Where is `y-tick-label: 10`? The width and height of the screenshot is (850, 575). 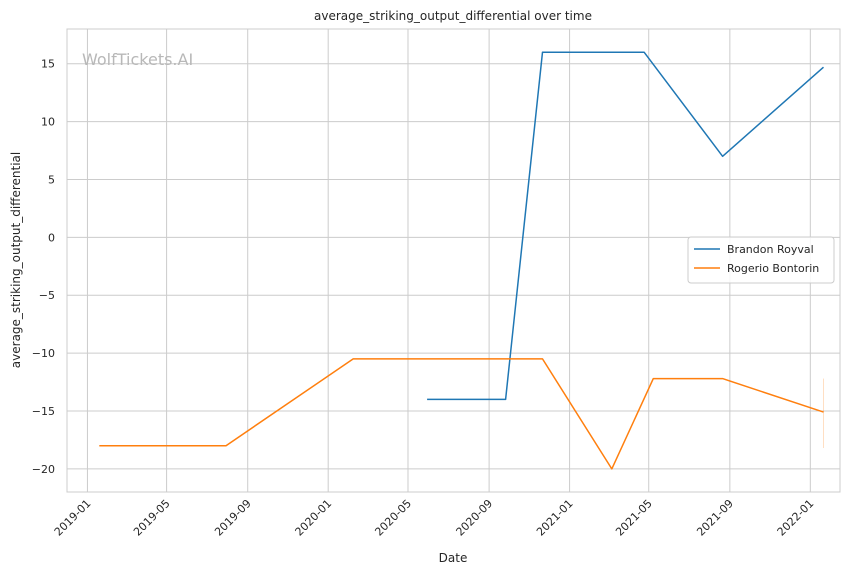 y-tick-label: 10 is located at coordinates (48, 122).